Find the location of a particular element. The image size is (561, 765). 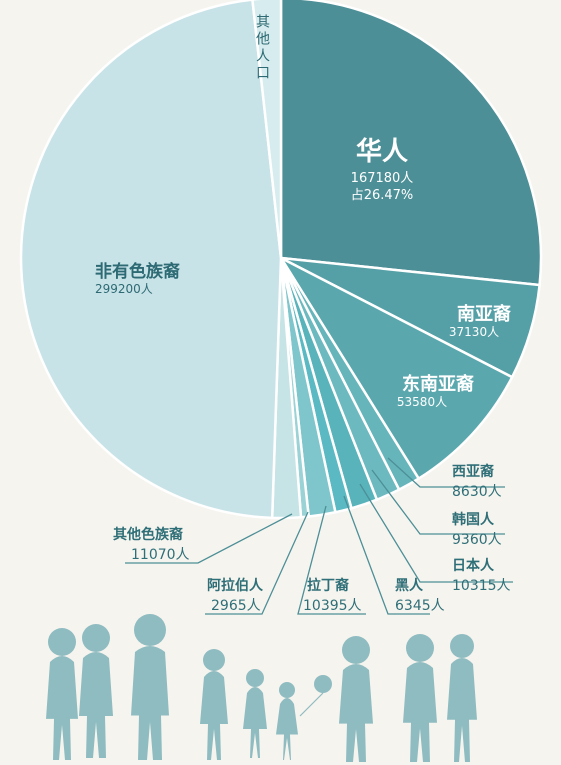

outer-label-hanguoren-name: 韩国人 is located at coordinates (473, 519).